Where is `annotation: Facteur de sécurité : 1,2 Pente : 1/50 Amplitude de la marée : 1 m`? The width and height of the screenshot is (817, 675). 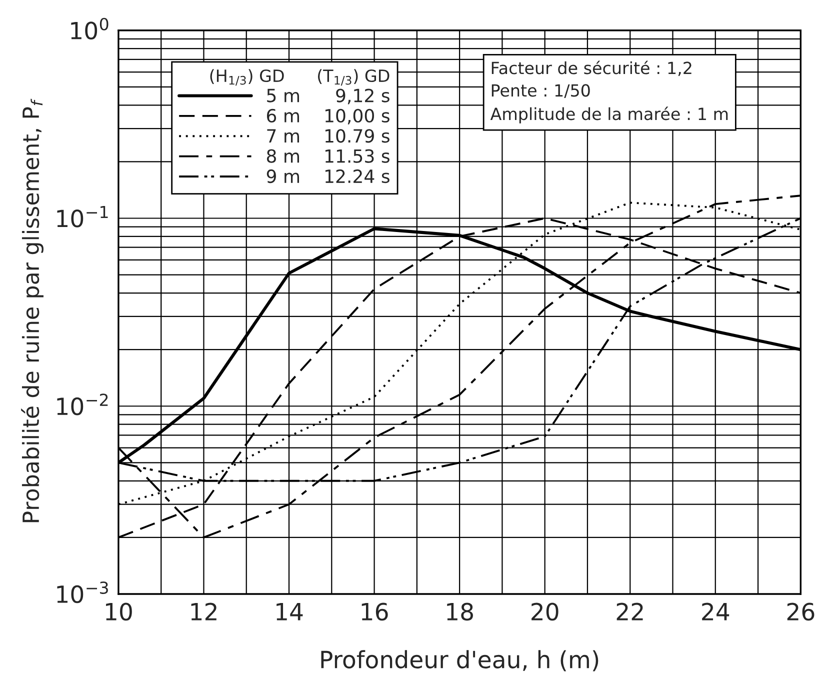
annotation: Facteur de sécurité : 1,2 Pente : 1/50 Amplitude de la marée : 1 m is located at coordinates (609, 92).